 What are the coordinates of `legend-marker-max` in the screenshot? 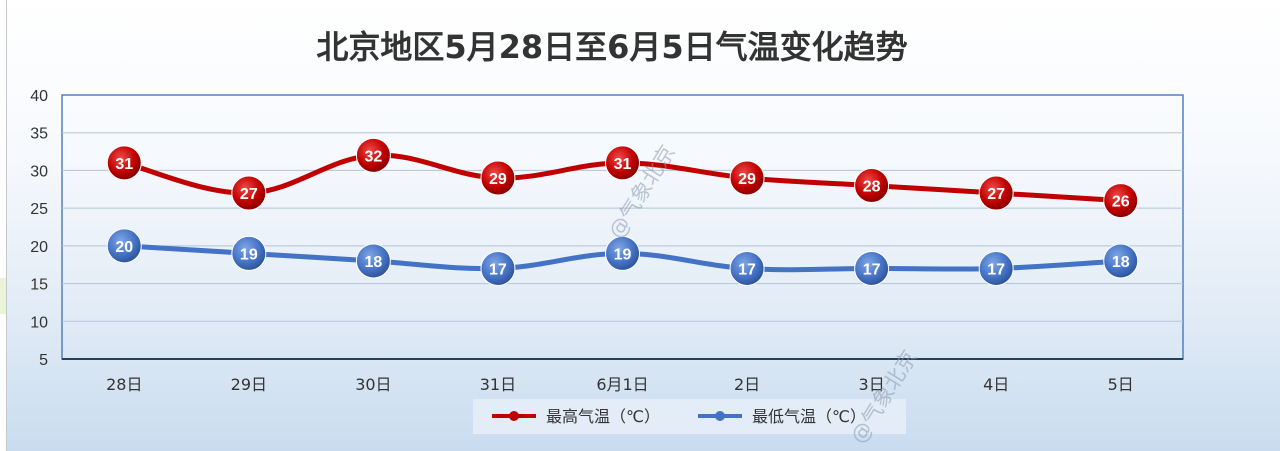 It's located at (514, 416).